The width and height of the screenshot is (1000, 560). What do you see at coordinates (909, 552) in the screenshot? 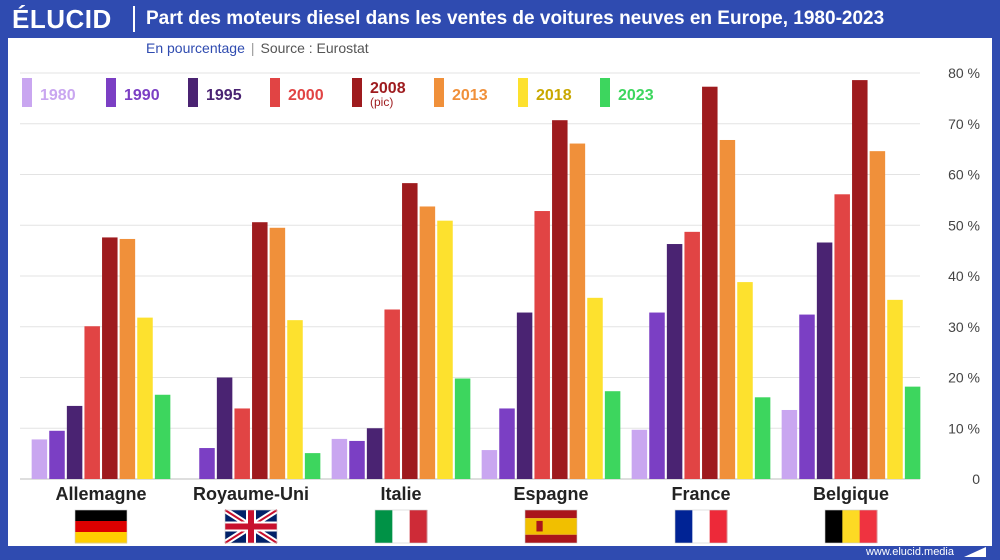
I see `footer-url: www.elucid.media` at bounding box center [909, 552].